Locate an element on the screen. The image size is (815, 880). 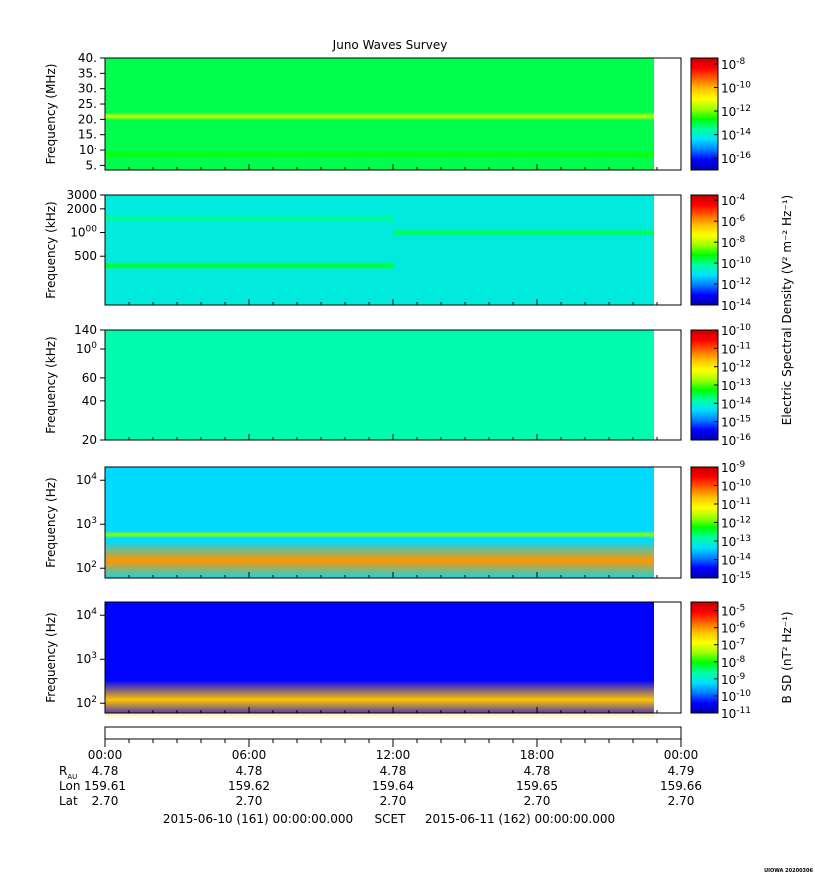
spectrogram-background is located at coordinates (379, 385).